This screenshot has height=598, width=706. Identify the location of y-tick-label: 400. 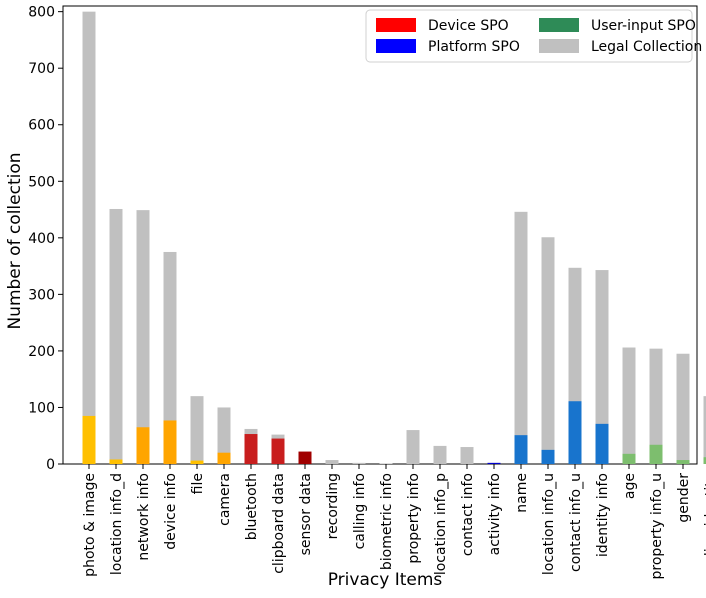
(41, 239).